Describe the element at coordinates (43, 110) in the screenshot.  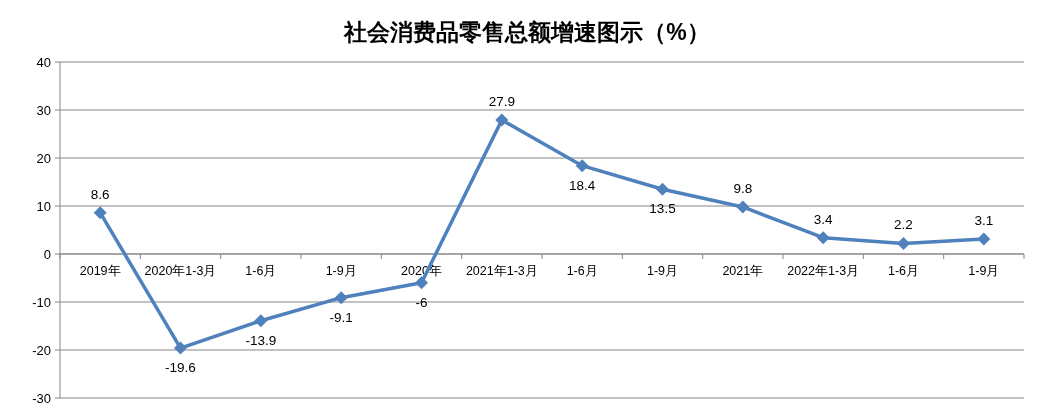
I see `y-tick-label: 30` at that location.